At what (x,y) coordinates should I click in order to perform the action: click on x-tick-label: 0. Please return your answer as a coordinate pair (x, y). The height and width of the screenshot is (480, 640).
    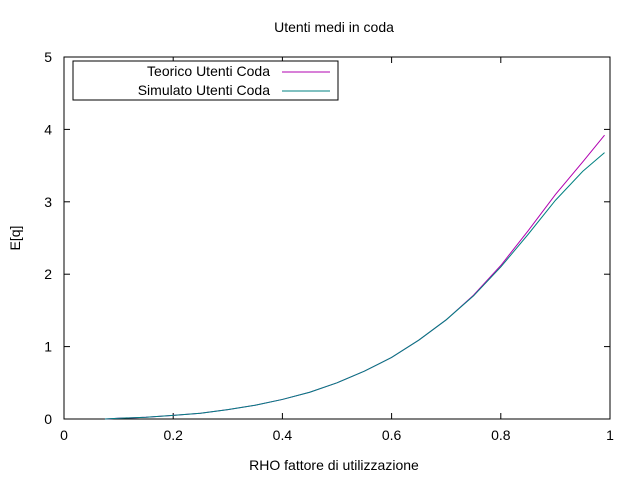
    Looking at the image, I should click on (64, 435).